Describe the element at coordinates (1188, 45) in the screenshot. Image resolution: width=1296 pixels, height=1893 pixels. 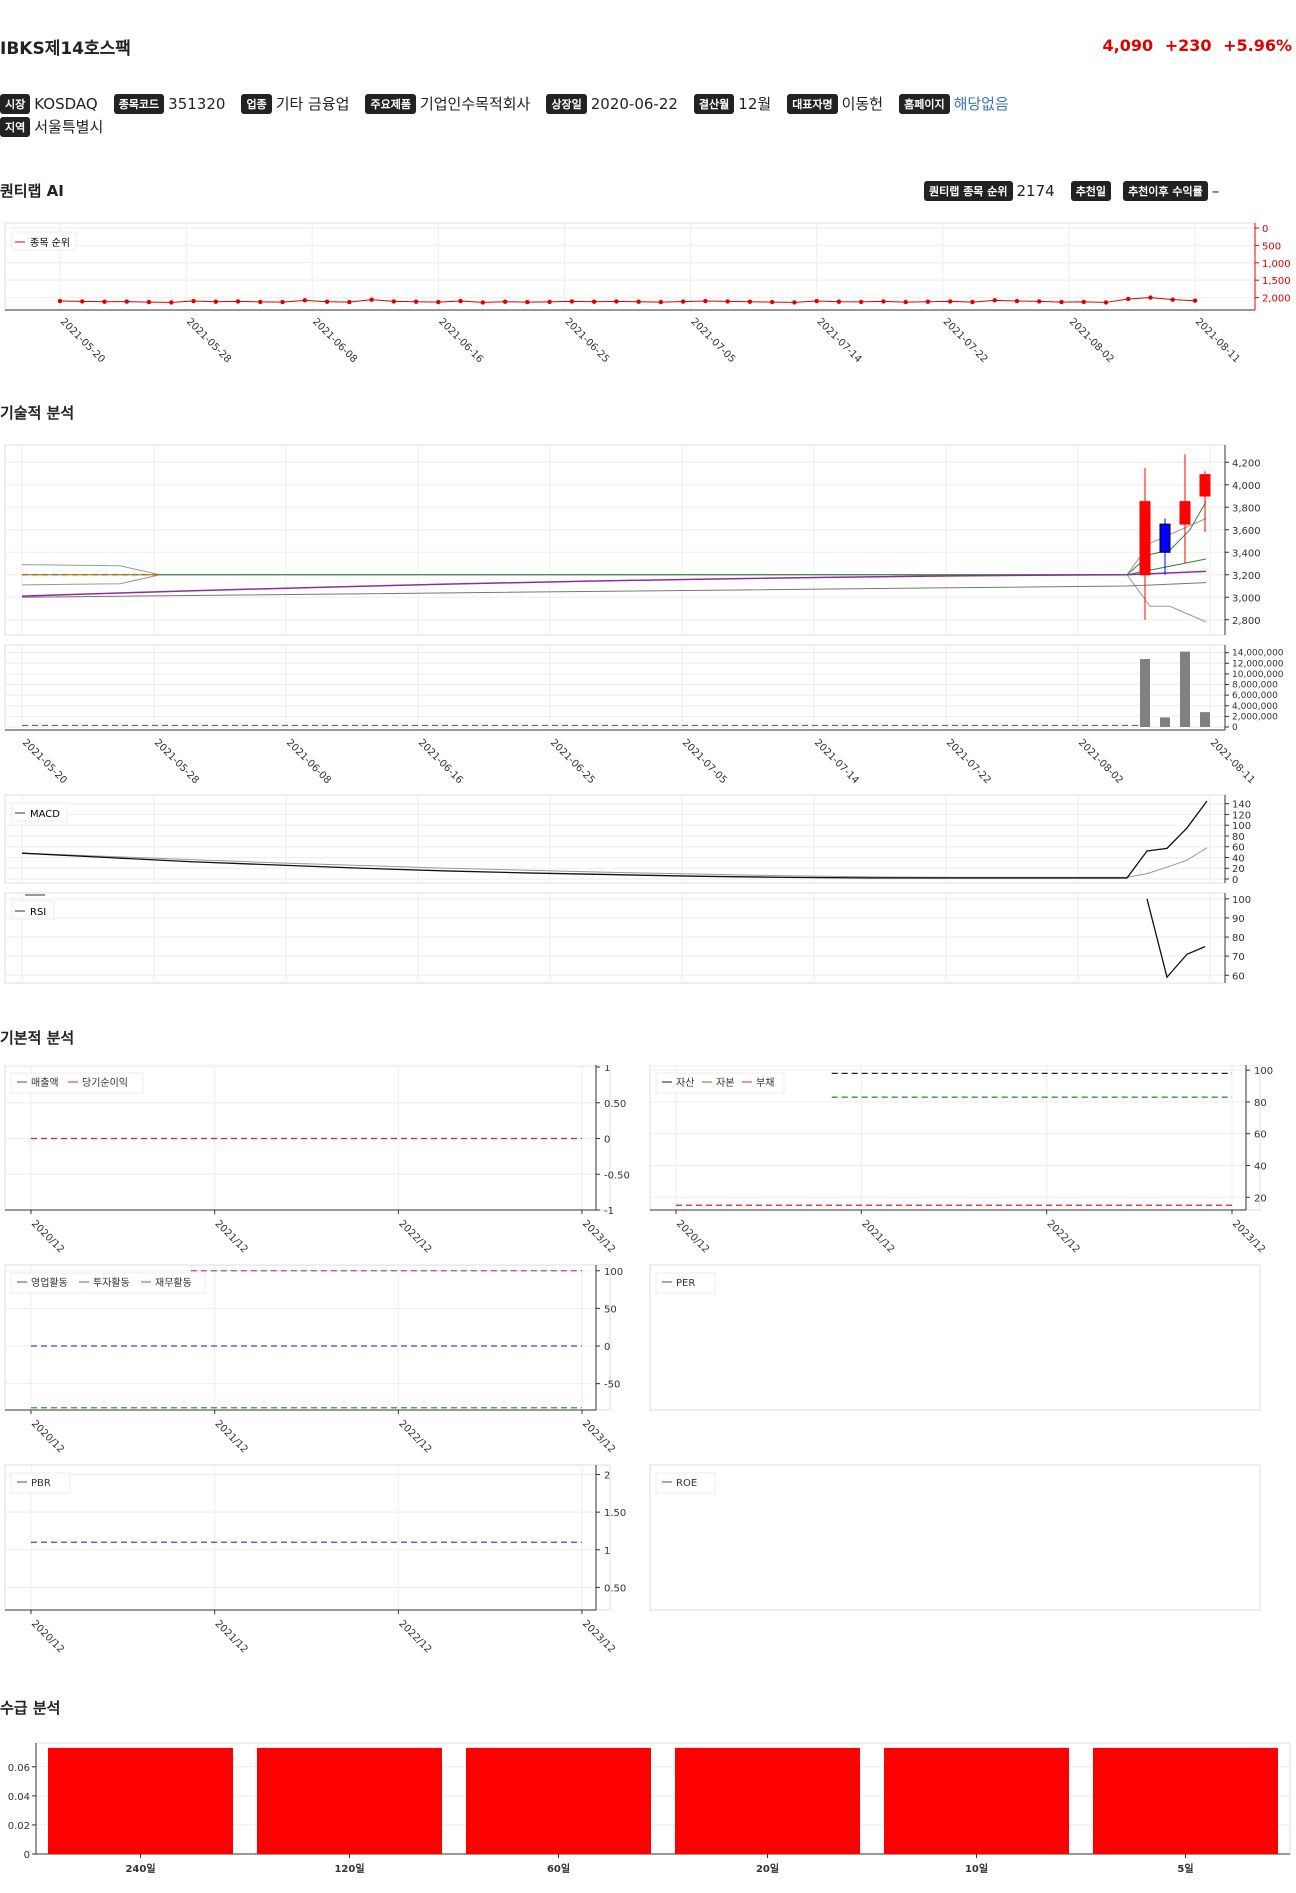
I see `price-change: +230` at that location.